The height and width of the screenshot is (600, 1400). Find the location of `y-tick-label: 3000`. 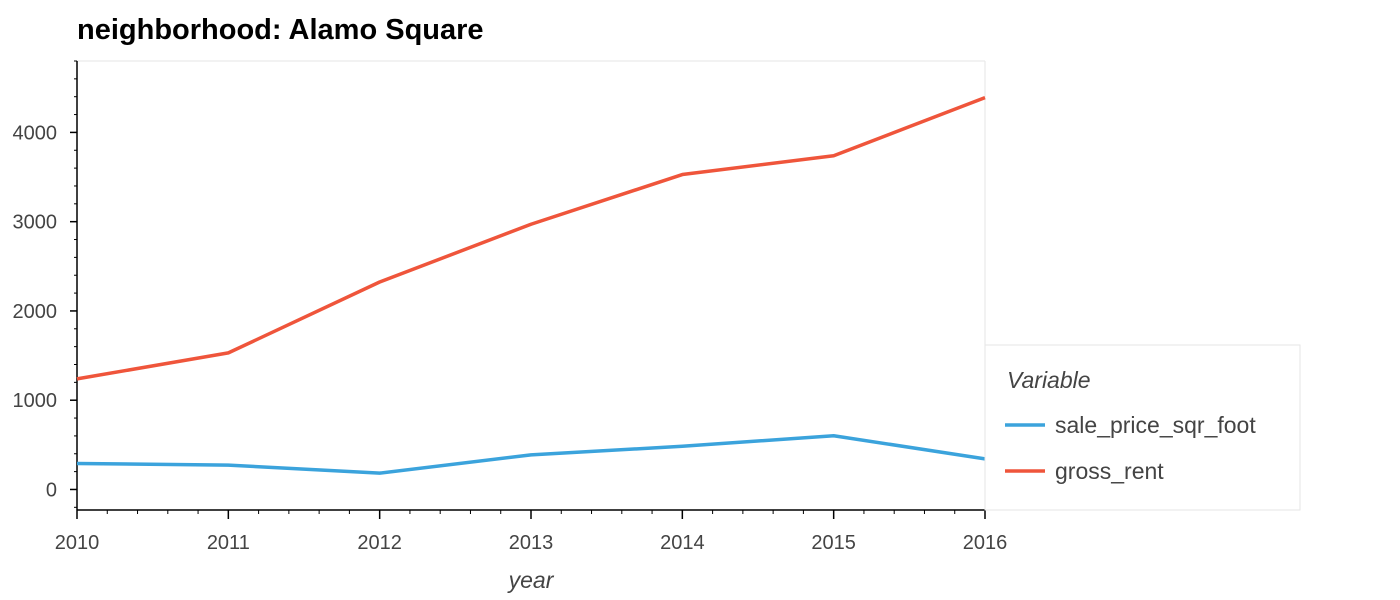

y-tick-label: 3000 is located at coordinates (35, 223).